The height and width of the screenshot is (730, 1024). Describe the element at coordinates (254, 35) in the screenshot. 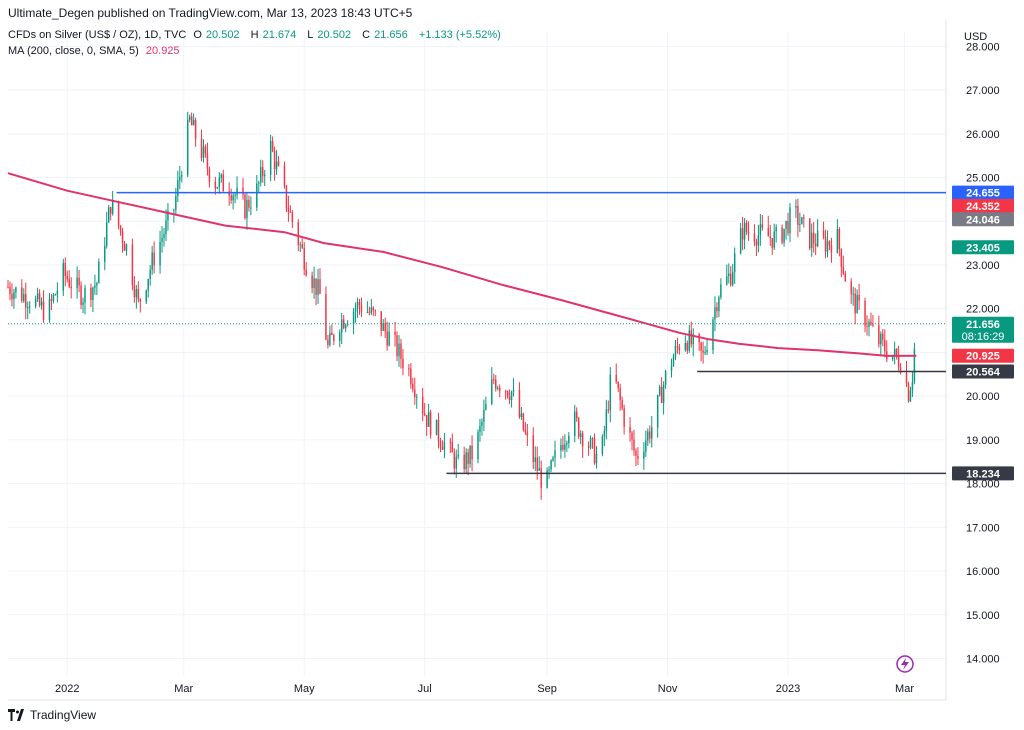

I see `high-label: H` at that location.